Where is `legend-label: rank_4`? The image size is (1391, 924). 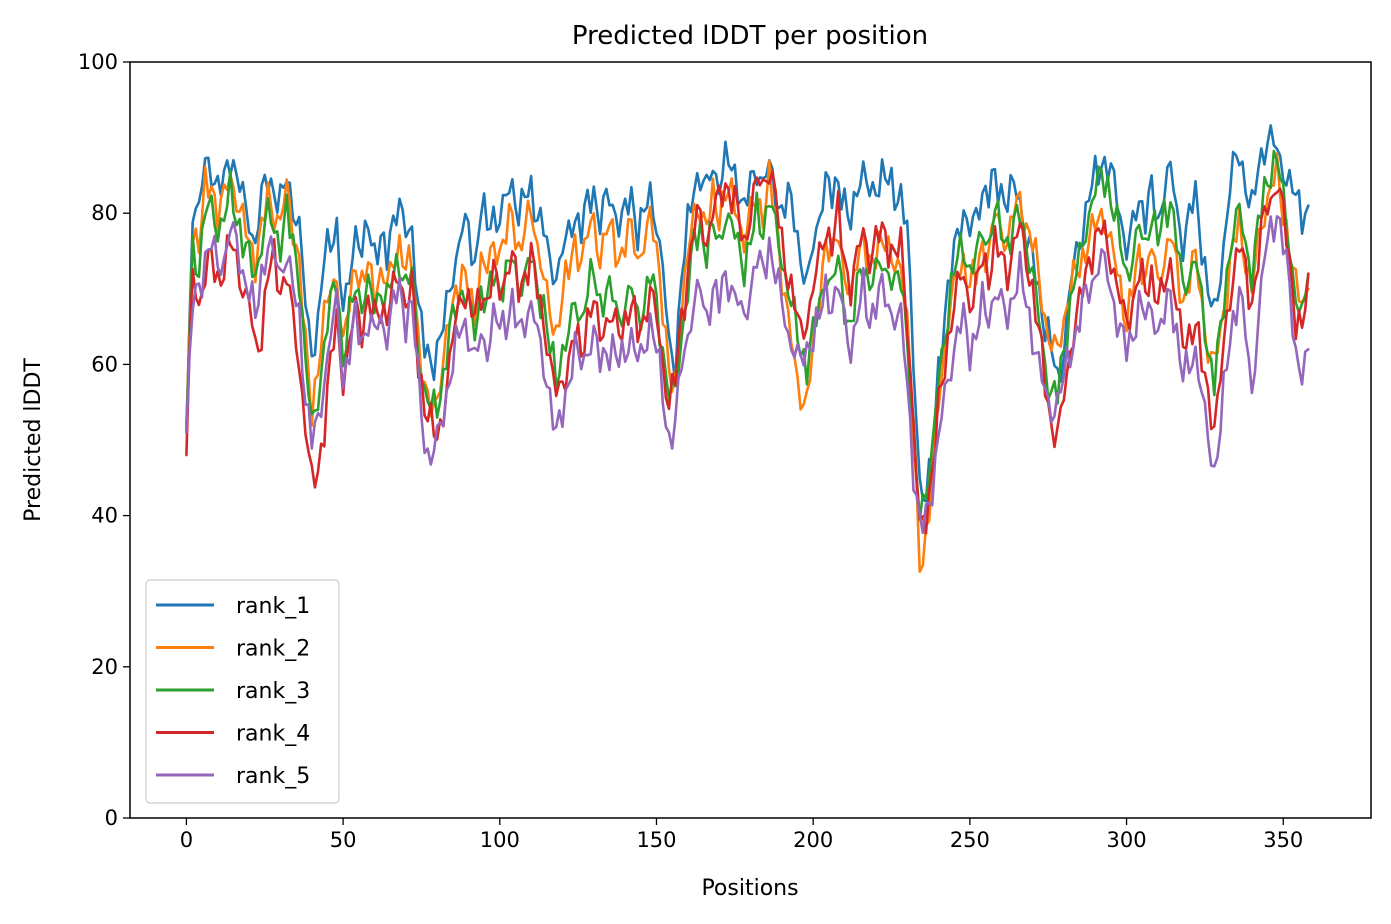
legend-label: rank_4 is located at coordinates (273, 734).